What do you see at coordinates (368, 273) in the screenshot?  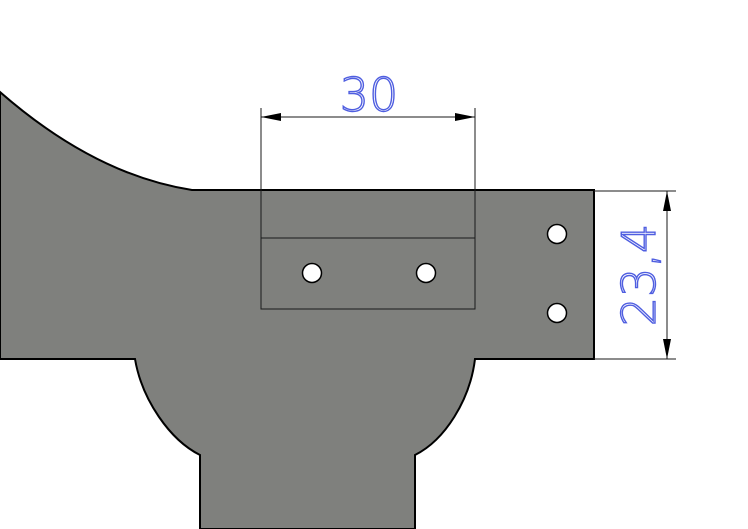 I see `slot-rectangle` at bounding box center [368, 273].